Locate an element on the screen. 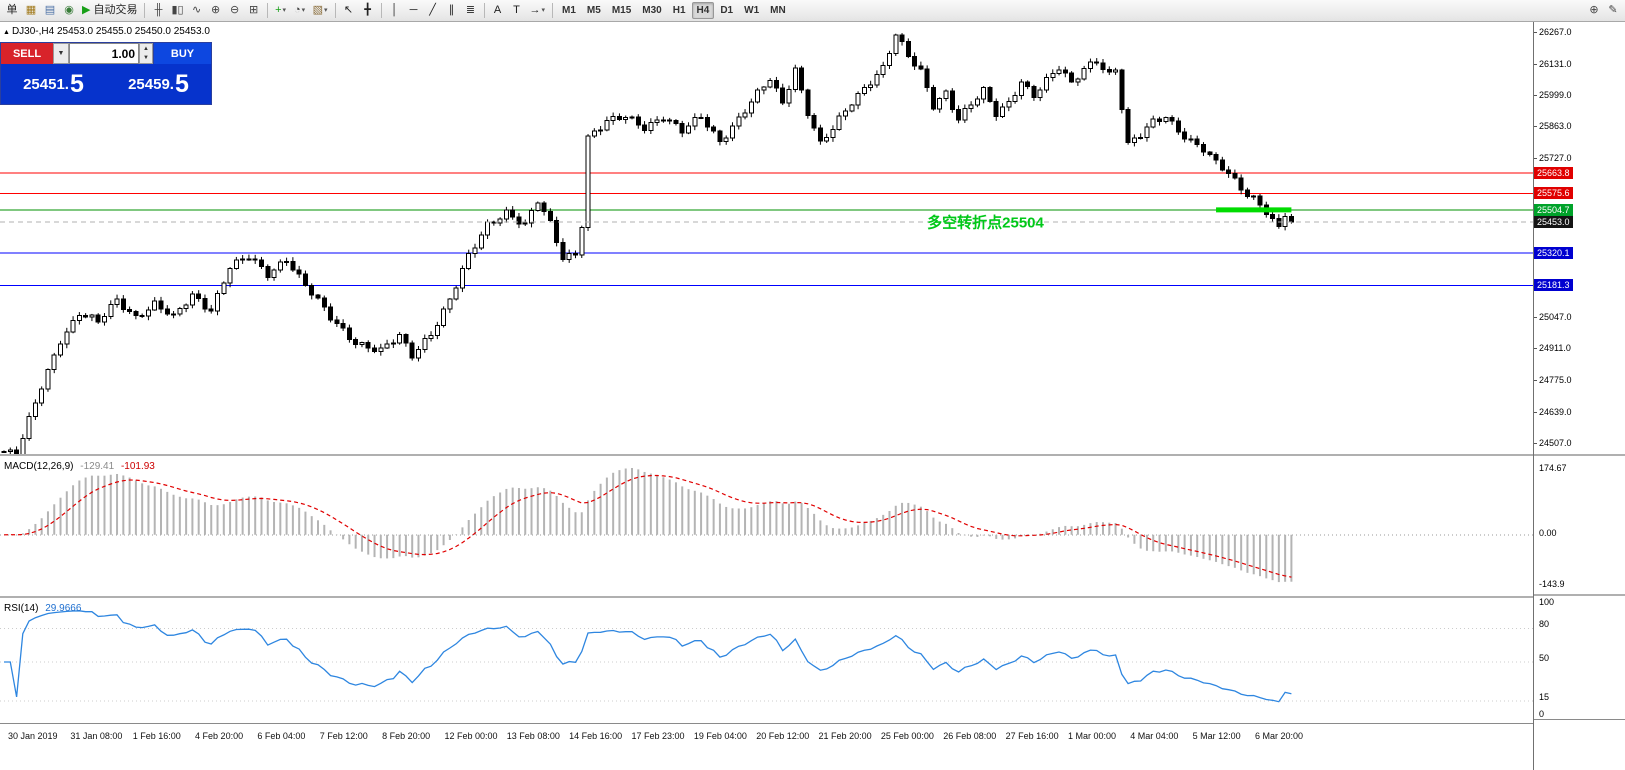 The height and width of the screenshot is (770, 1625). tile-windows-icon: ⊞ is located at coordinates (254, 11).